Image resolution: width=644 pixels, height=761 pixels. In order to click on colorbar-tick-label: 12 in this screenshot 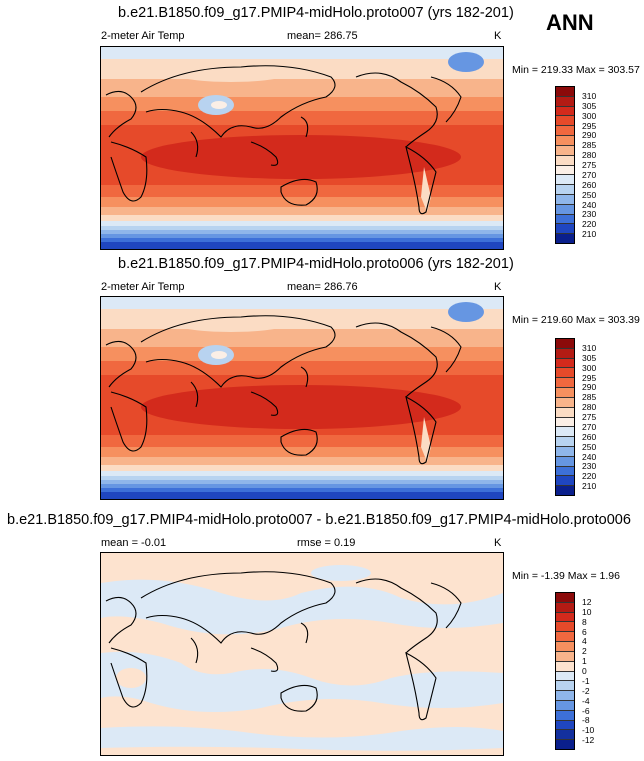, I will do `click(587, 601)`.